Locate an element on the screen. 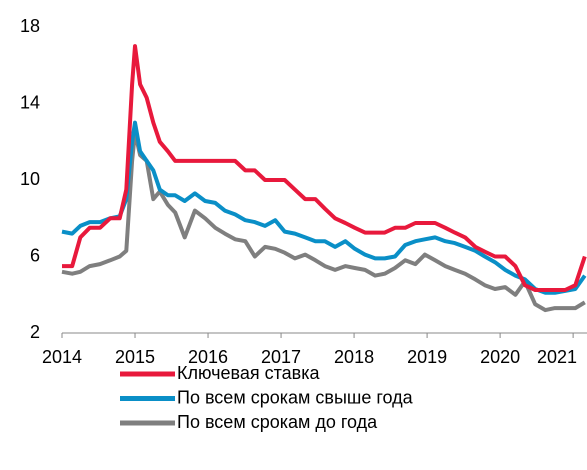  legend-label: Ключевая ставка is located at coordinates (248, 373).